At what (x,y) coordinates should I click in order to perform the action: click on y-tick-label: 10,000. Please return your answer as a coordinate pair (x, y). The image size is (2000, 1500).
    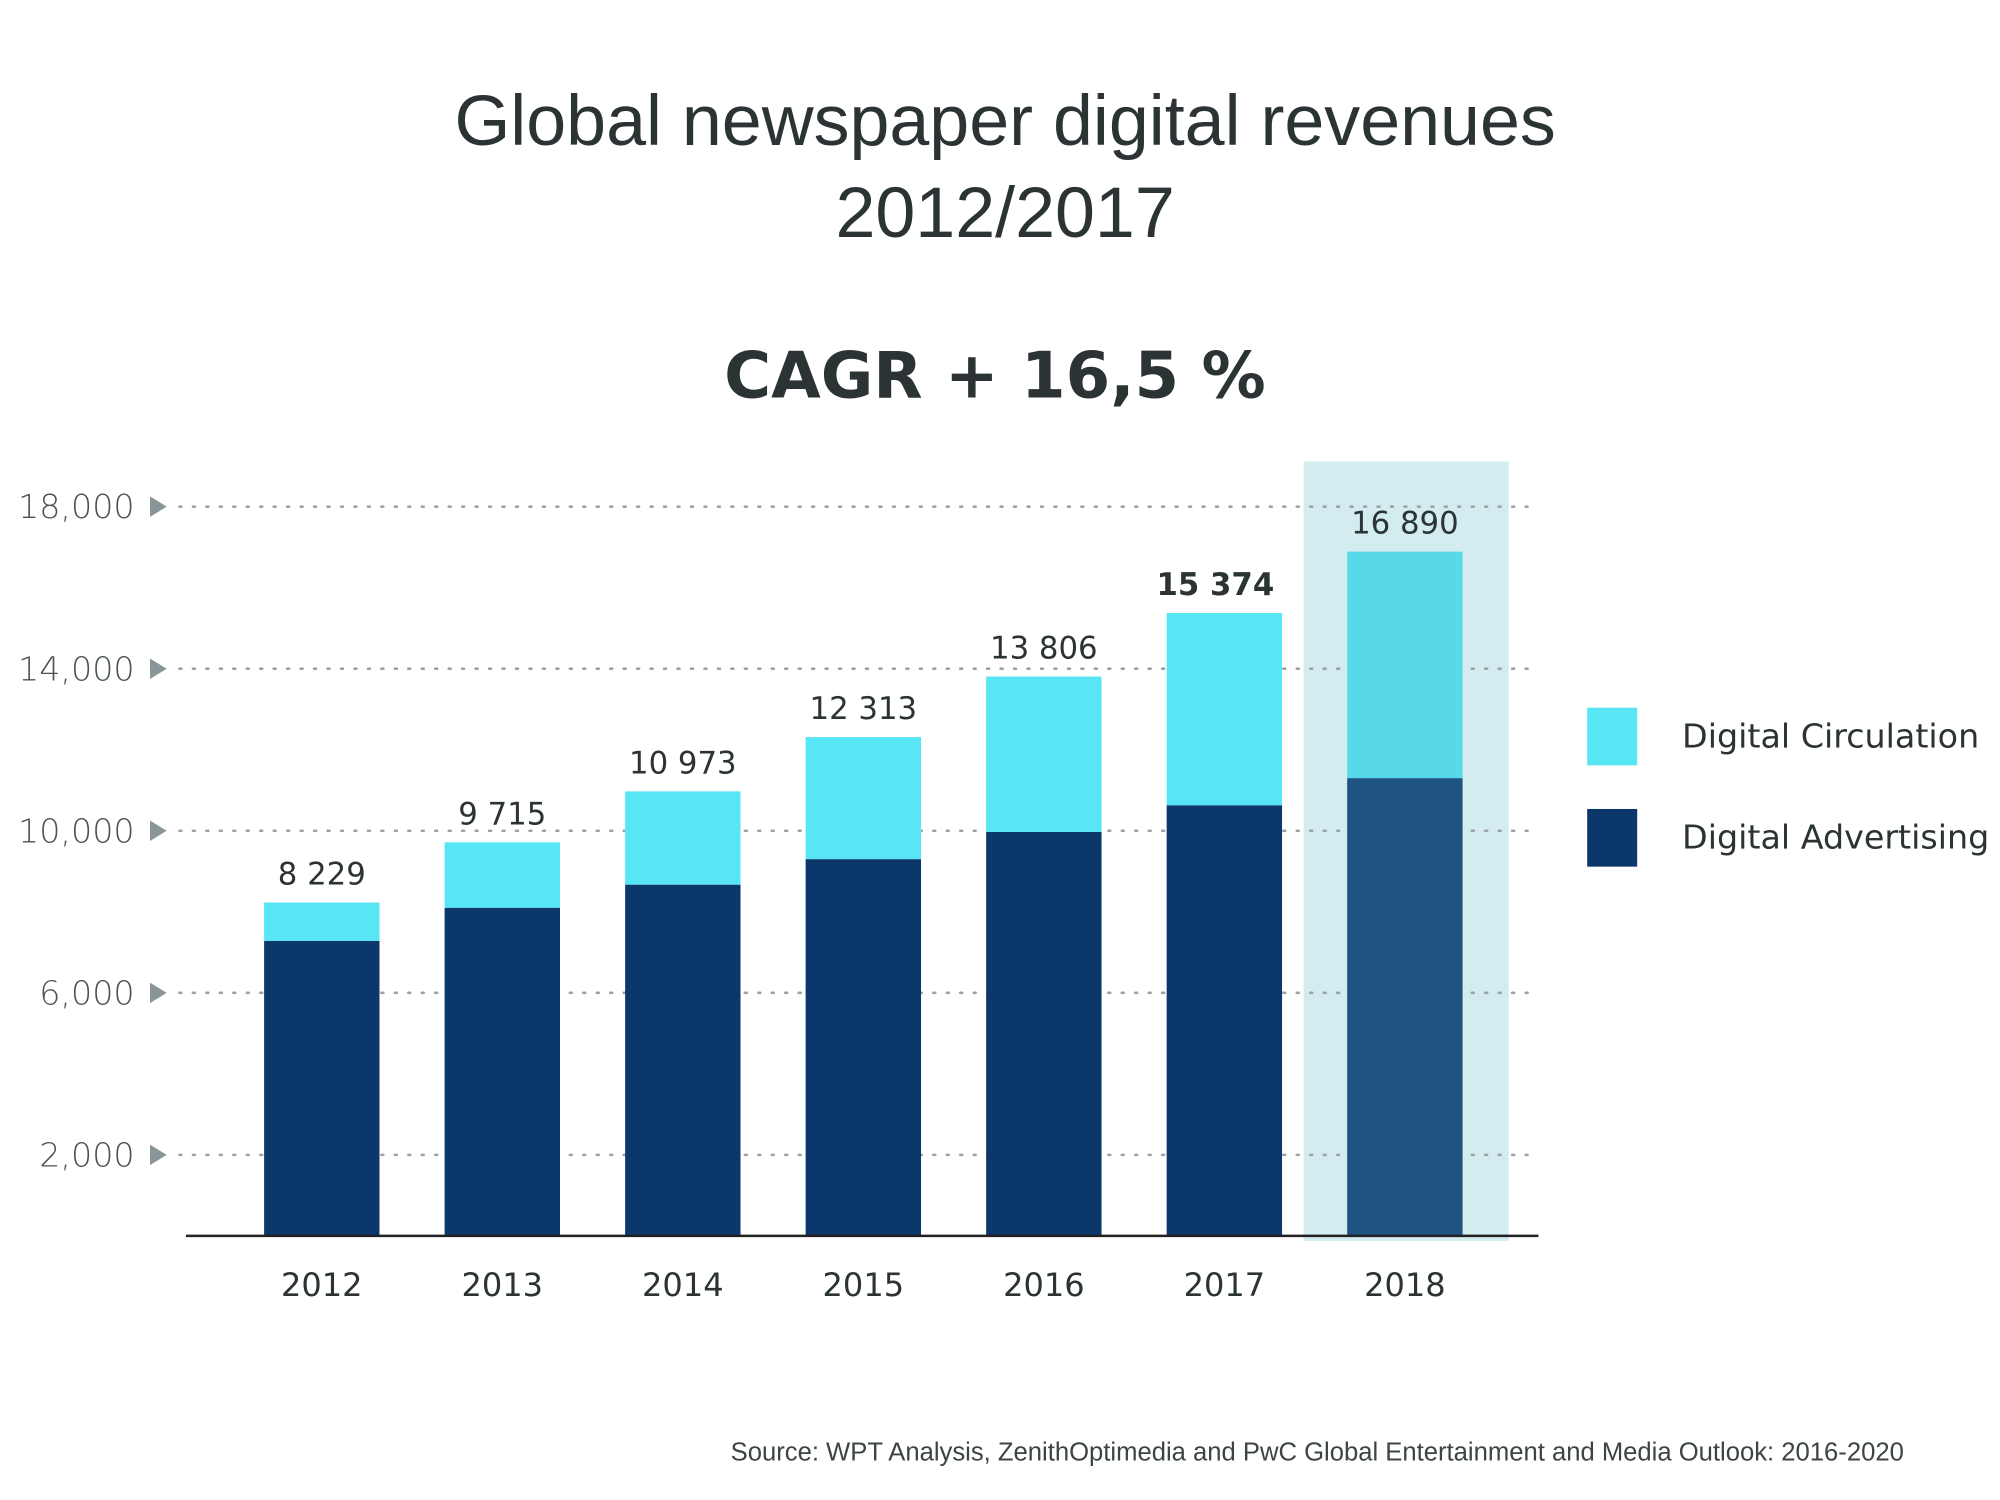
    Looking at the image, I should click on (76, 830).